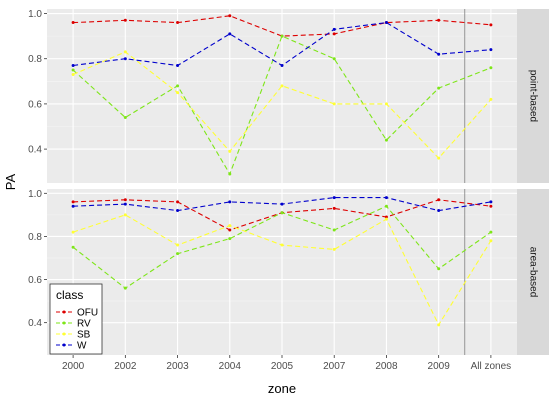 The width and height of the screenshot is (550, 401). What do you see at coordinates (87, 313) in the screenshot?
I see `legend-label-ofu: OFU` at bounding box center [87, 313].